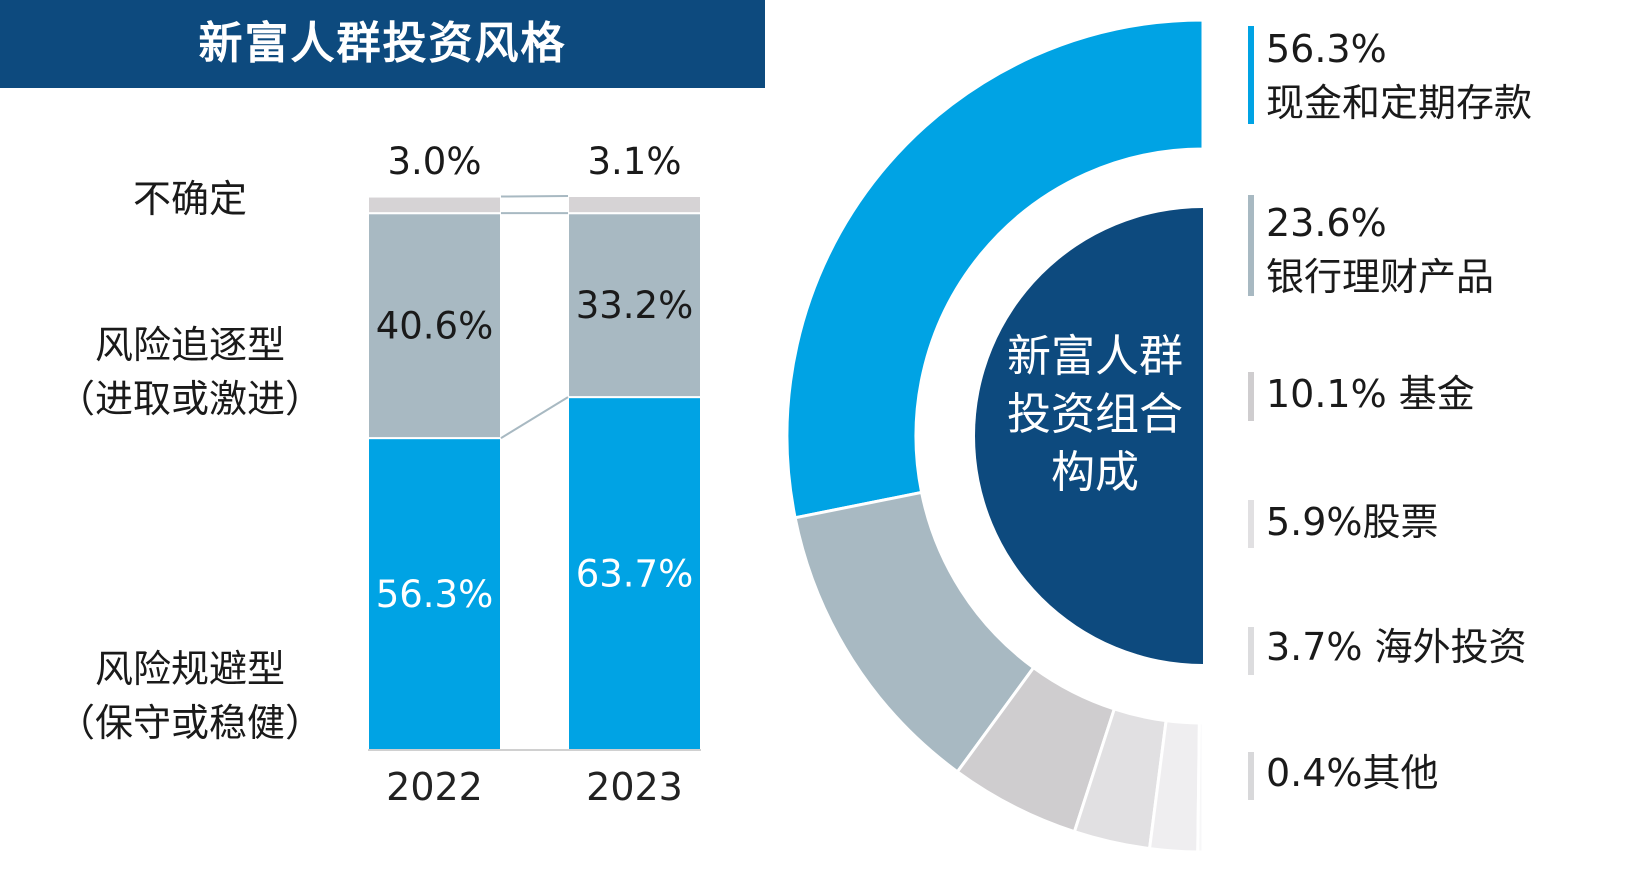 This screenshot has height=872, width=1650. I want to click on bar-label-uncertain-2022: 3.0%, so click(435, 161).